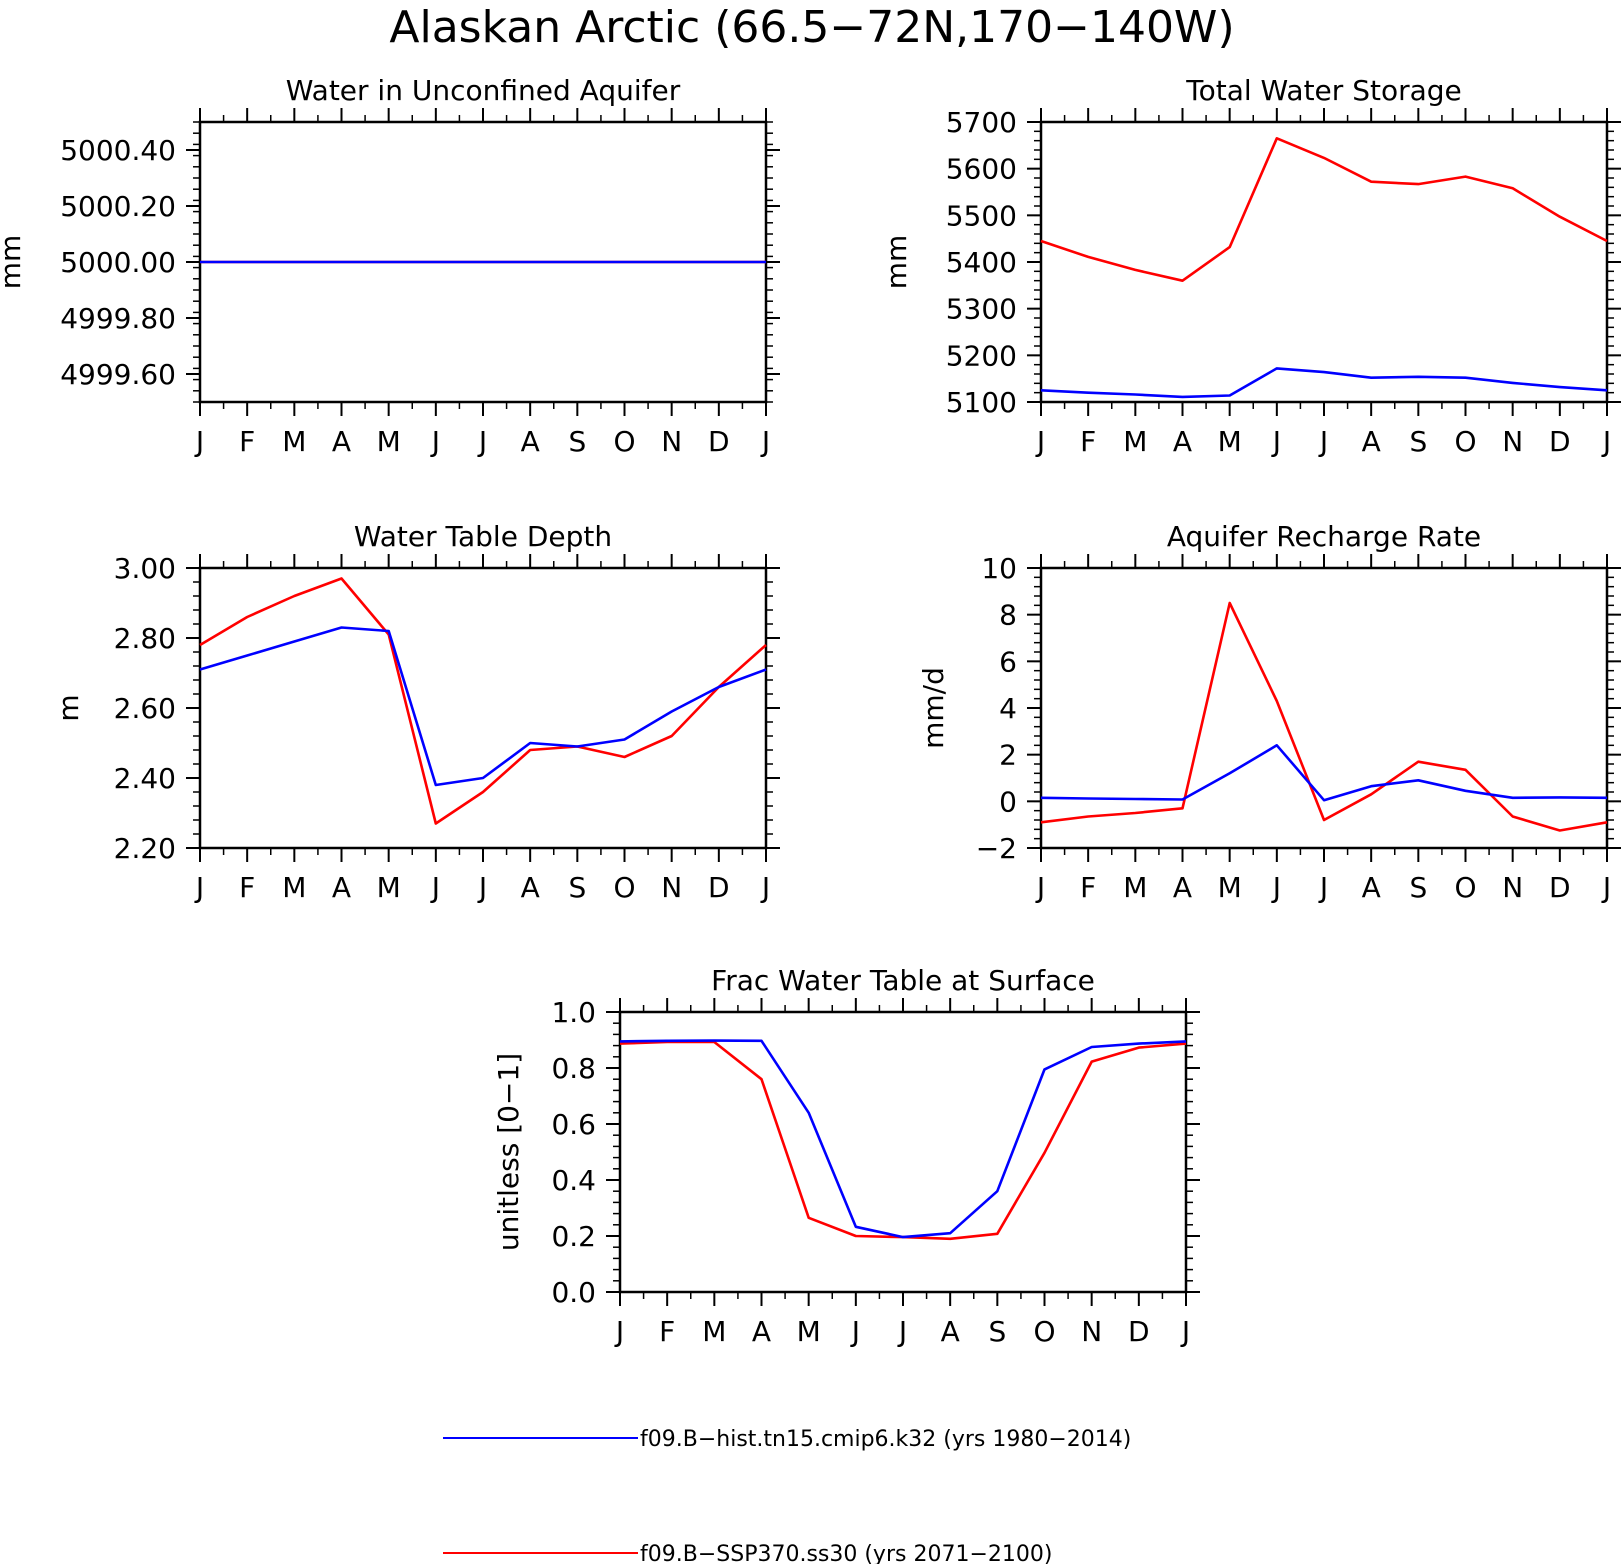 The width and height of the screenshot is (1624, 1564). Describe the element at coordinates (903, 980) in the screenshot. I see `panel-title: Frac Water Table at Surface` at that location.